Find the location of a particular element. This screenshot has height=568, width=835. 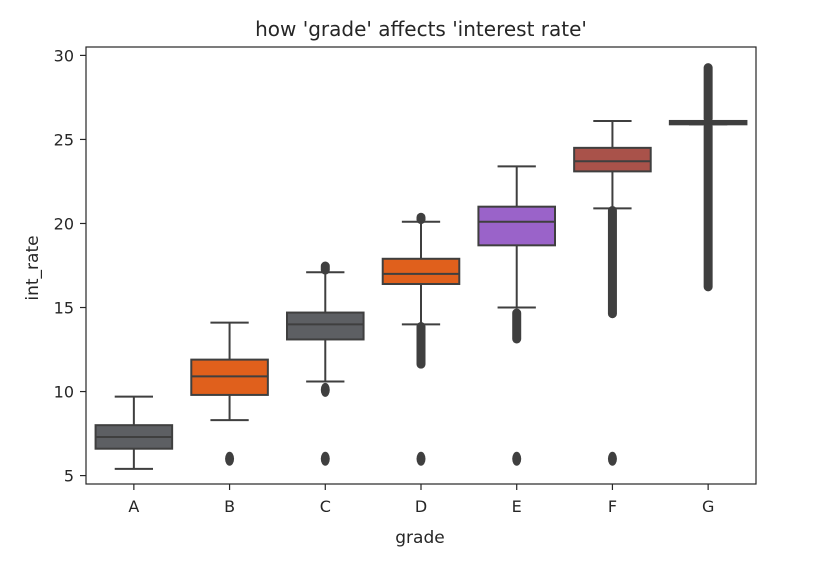

box-C is located at coordinates (325, 326).